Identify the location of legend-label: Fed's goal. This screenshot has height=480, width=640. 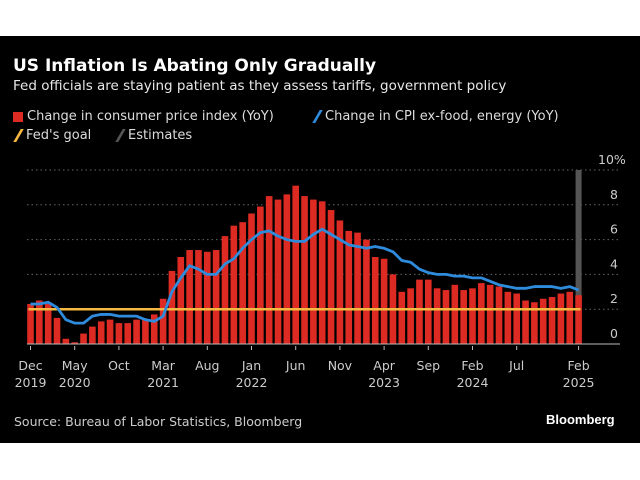
(59, 135).